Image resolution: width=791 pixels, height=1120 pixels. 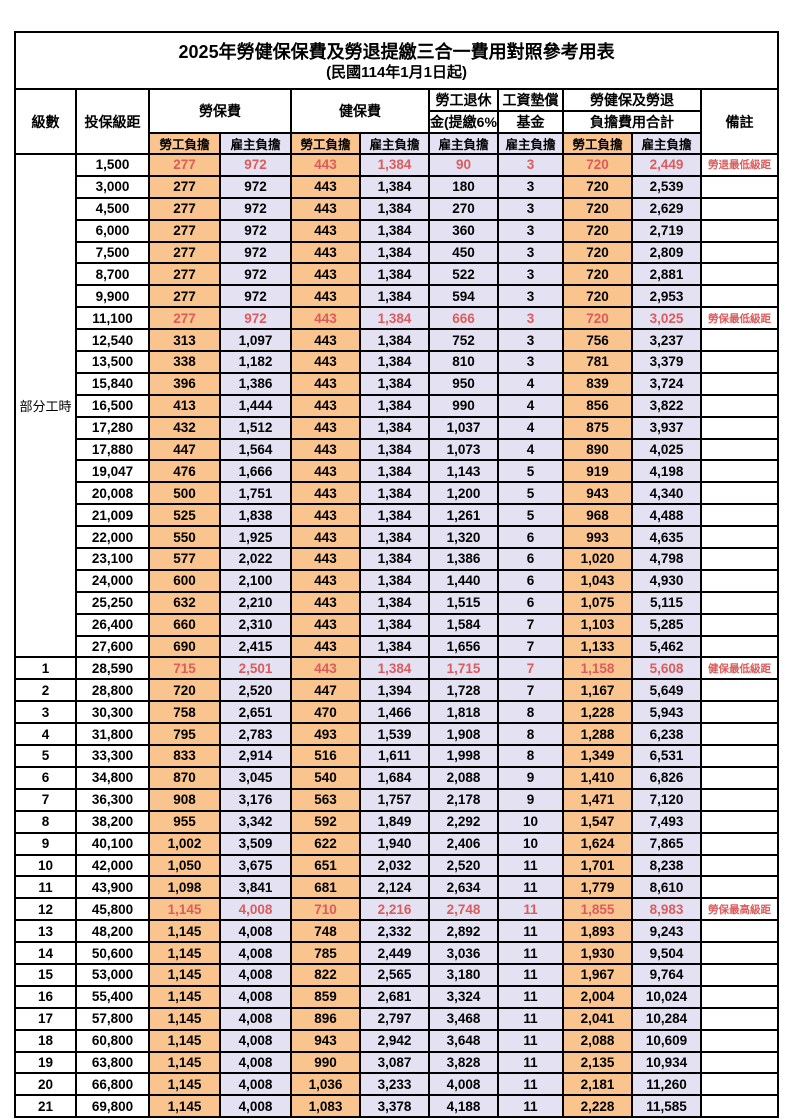 I want to click on value-cell: 720, so click(x=597, y=165).